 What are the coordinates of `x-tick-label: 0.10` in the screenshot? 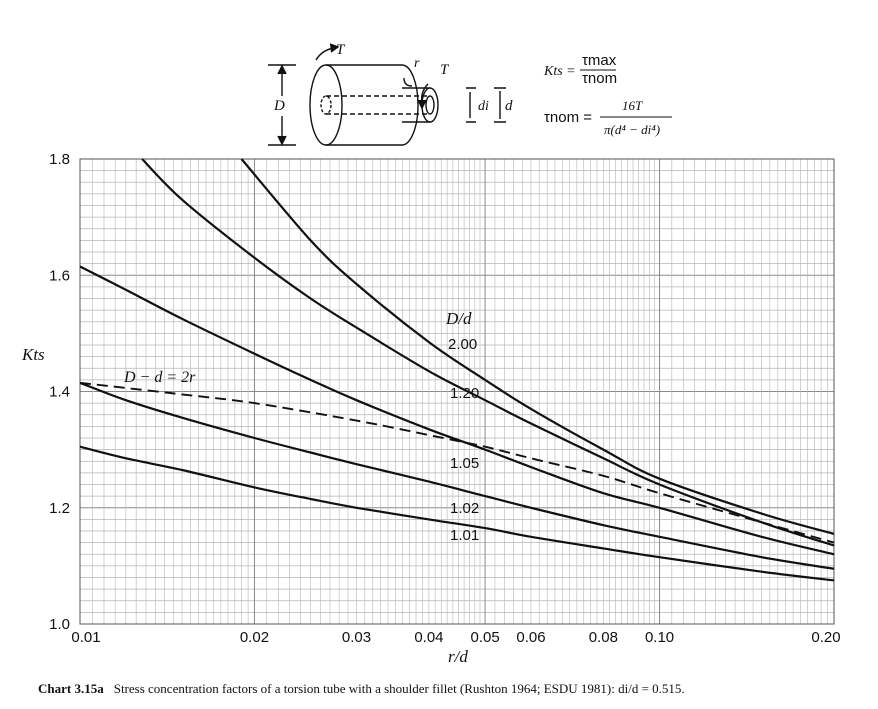 It's located at (659, 637).